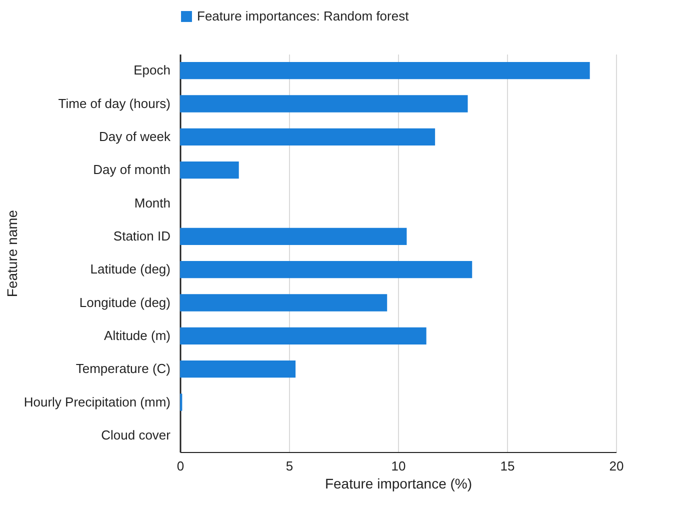  I want to click on x-tick-label: 15, so click(507, 466).